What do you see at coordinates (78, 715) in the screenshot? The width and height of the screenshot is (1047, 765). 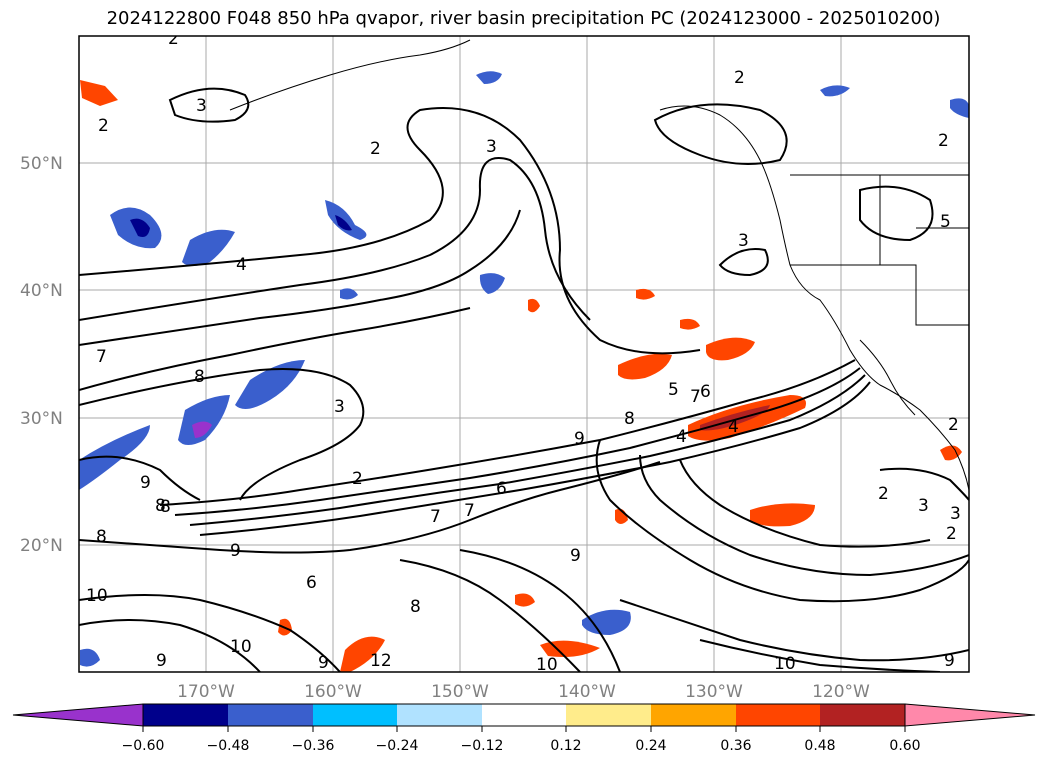 I see `colorbar-extend-min` at bounding box center [78, 715].